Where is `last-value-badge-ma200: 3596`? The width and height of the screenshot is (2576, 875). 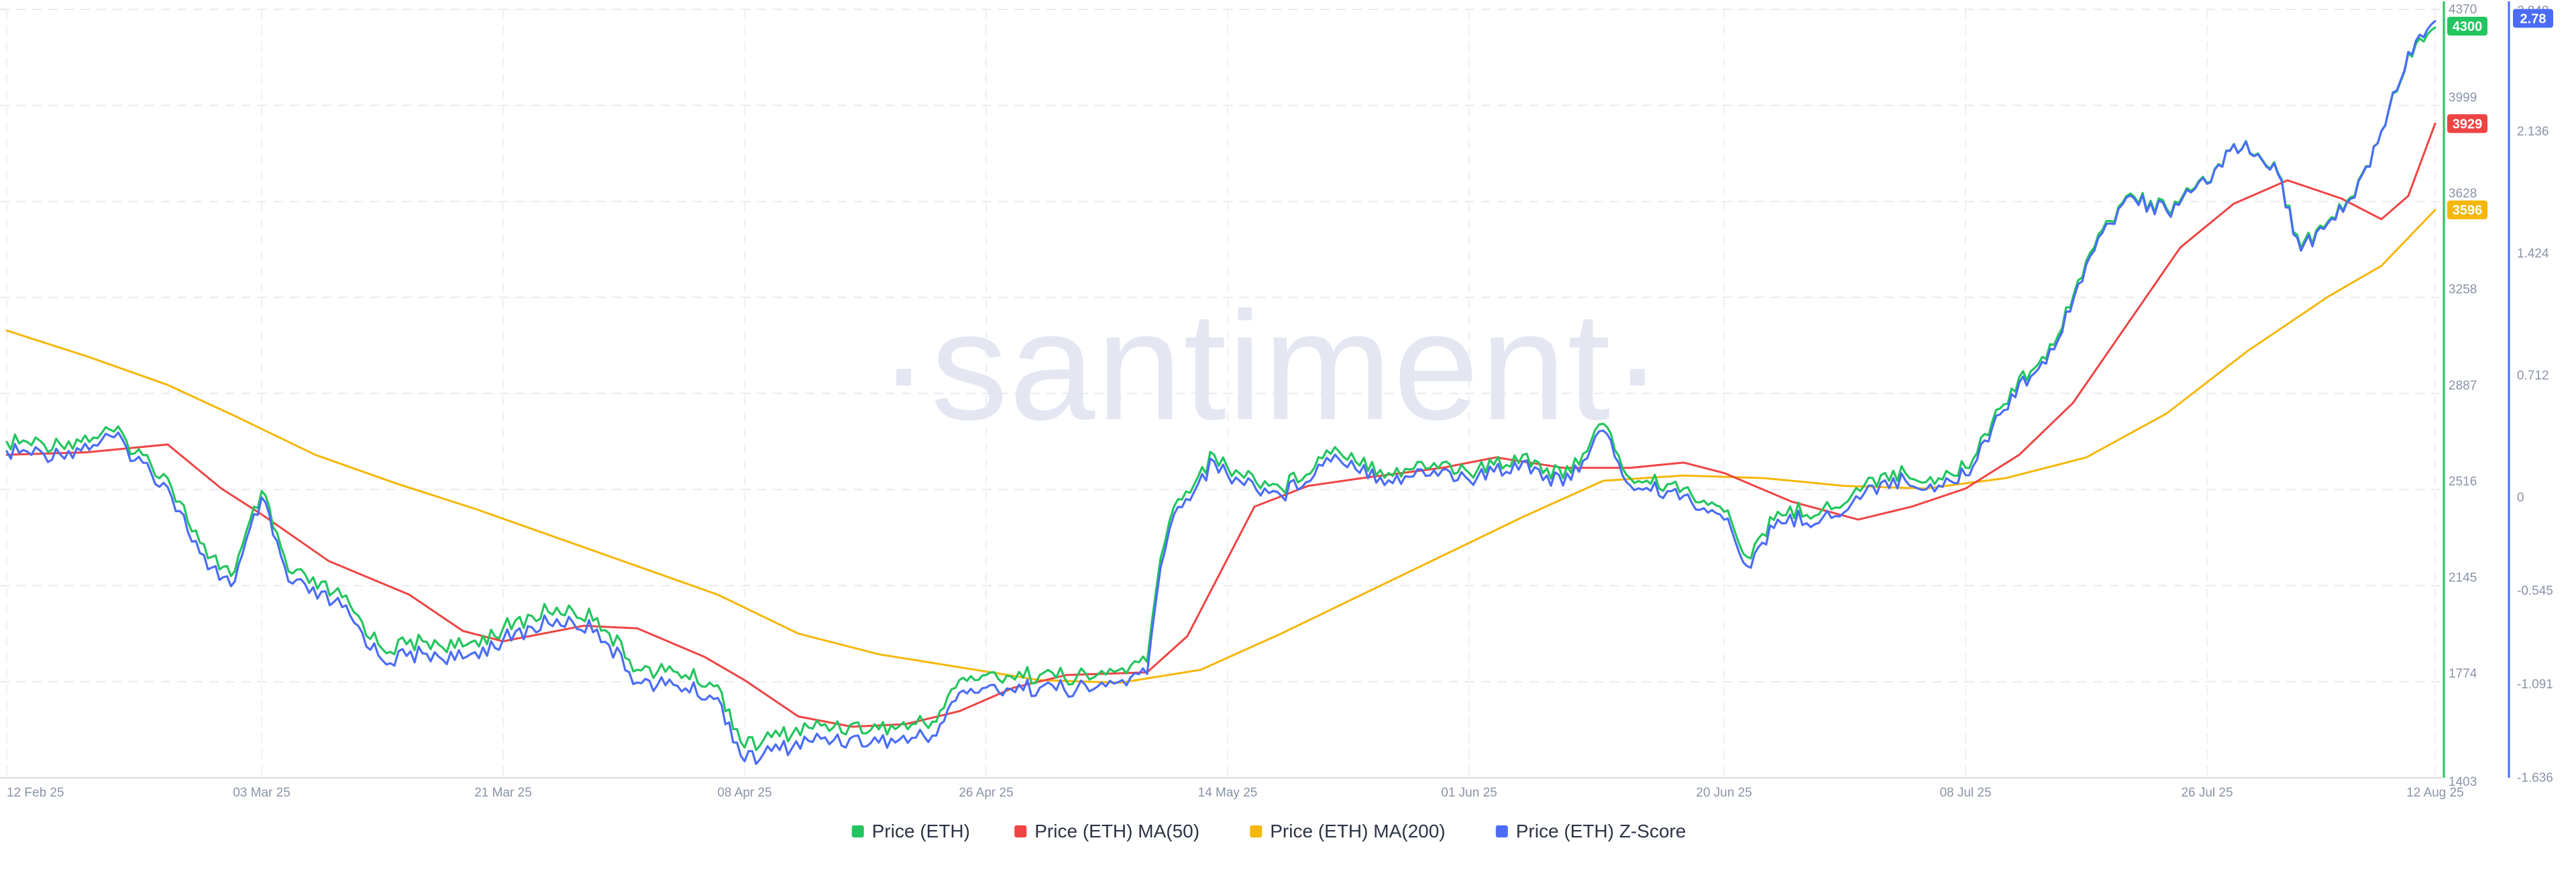
last-value-badge-ma200: 3596 is located at coordinates (2467, 209).